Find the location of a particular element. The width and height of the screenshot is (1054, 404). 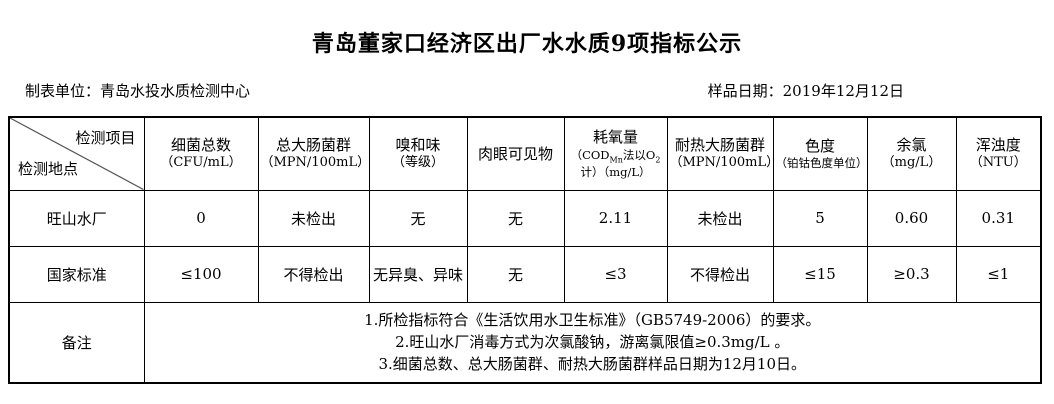

column-name: 余氯 is located at coordinates (911, 145).